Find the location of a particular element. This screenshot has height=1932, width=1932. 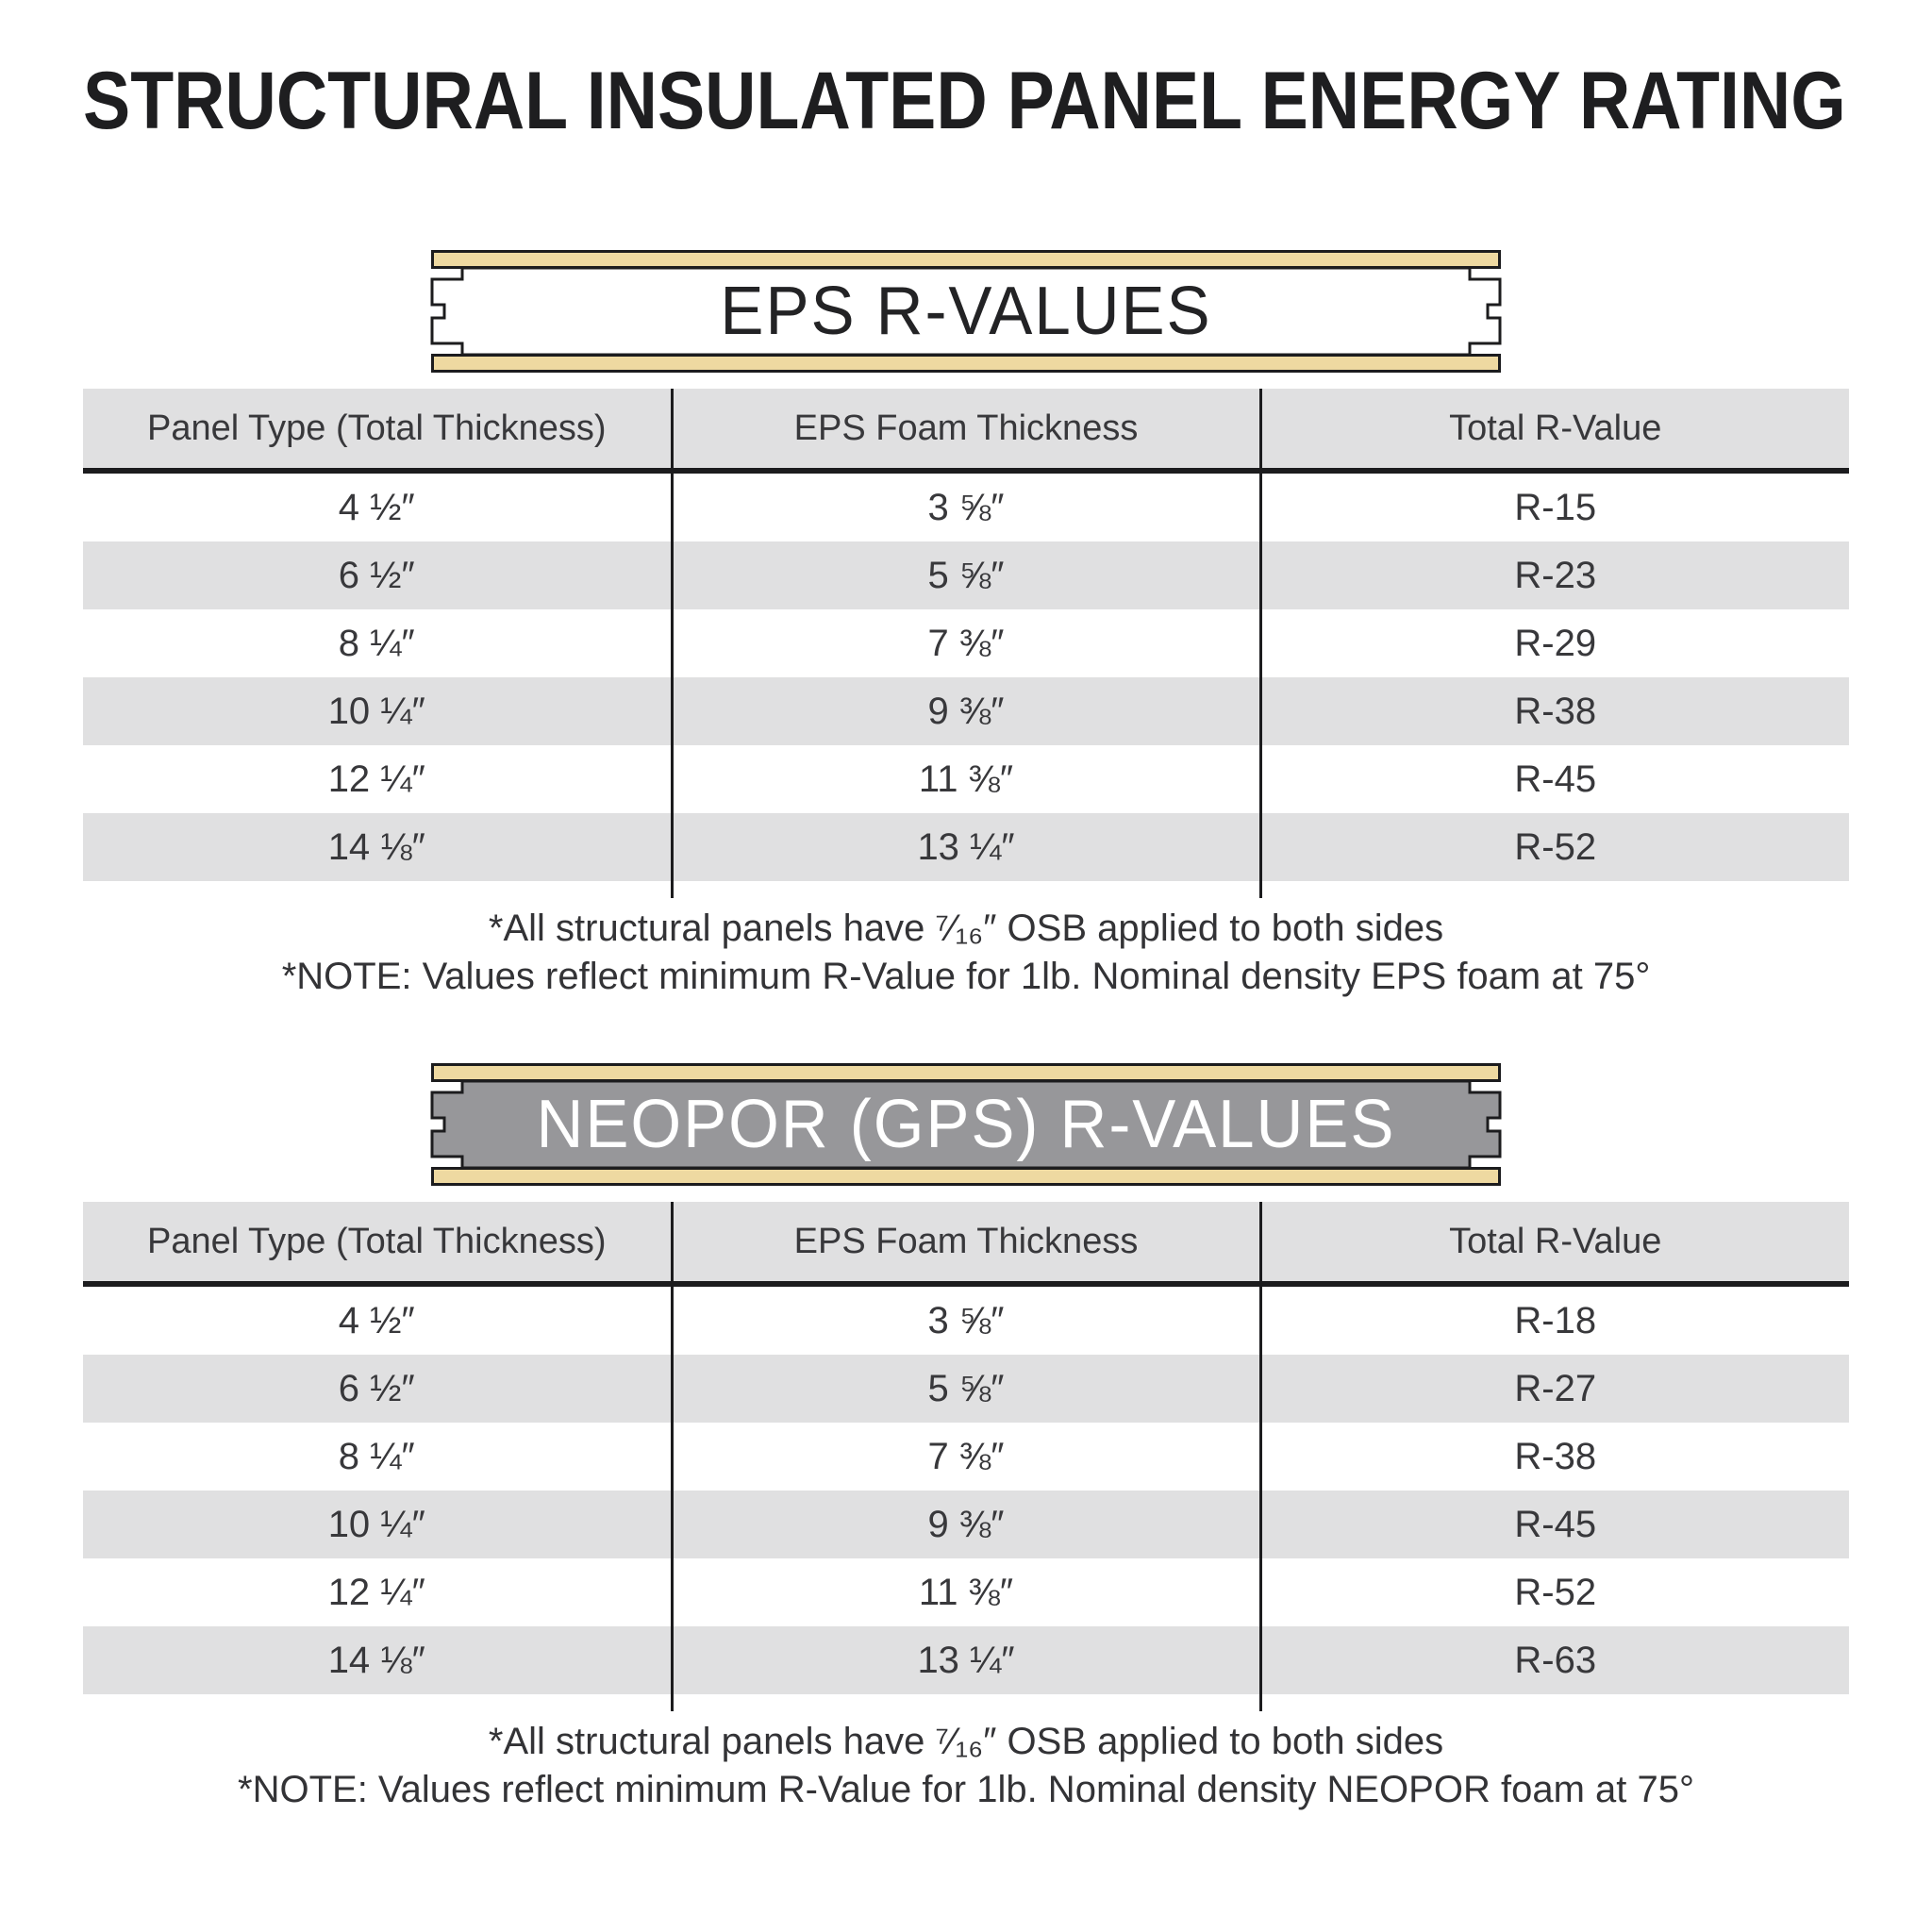

table-row: 14 ⅛″ 13 ¼″ R-63 is located at coordinates (966, 1660).